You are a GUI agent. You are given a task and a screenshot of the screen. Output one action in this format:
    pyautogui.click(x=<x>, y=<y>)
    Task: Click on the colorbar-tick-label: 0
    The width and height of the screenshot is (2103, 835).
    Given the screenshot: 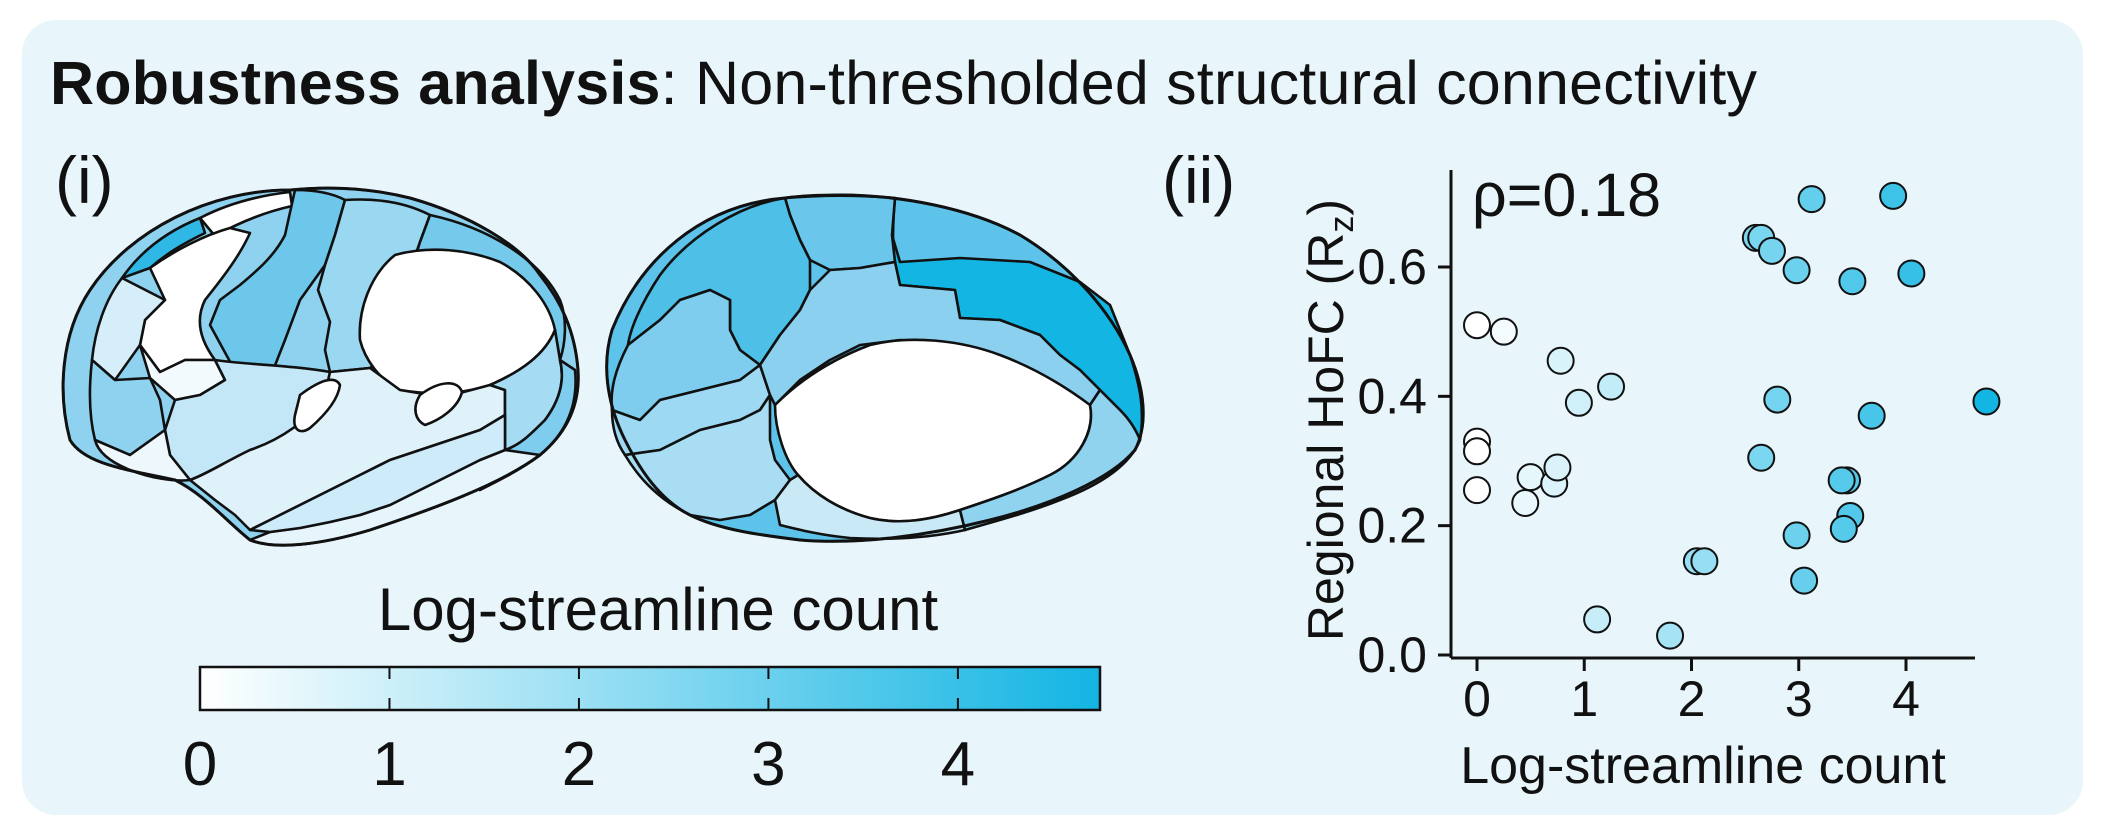 What is the action you would take?
    pyautogui.click(x=200, y=764)
    